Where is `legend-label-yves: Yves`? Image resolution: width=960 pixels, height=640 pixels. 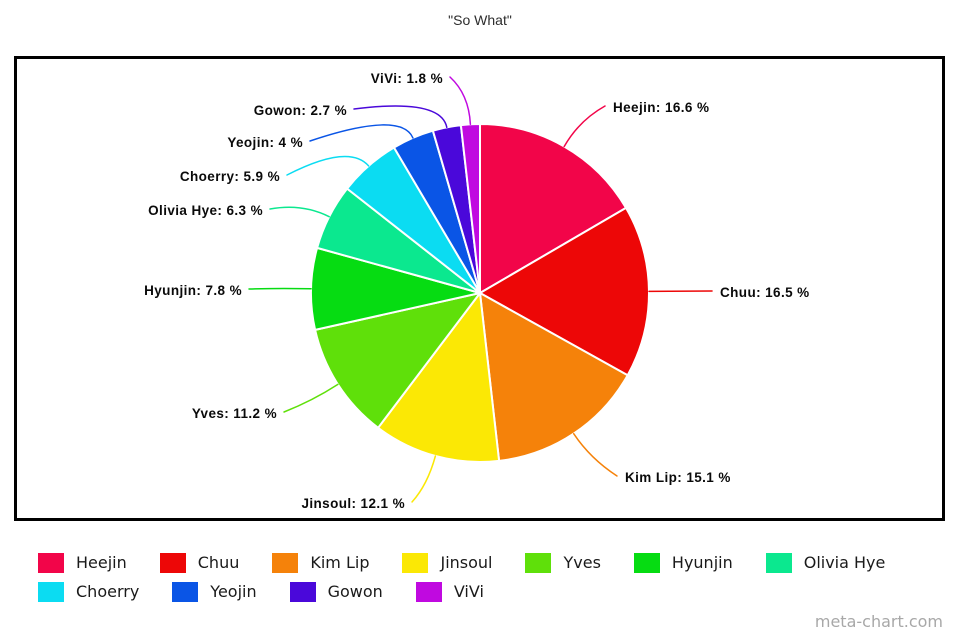
legend-label-yves: Yves is located at coordinates (582, 562).